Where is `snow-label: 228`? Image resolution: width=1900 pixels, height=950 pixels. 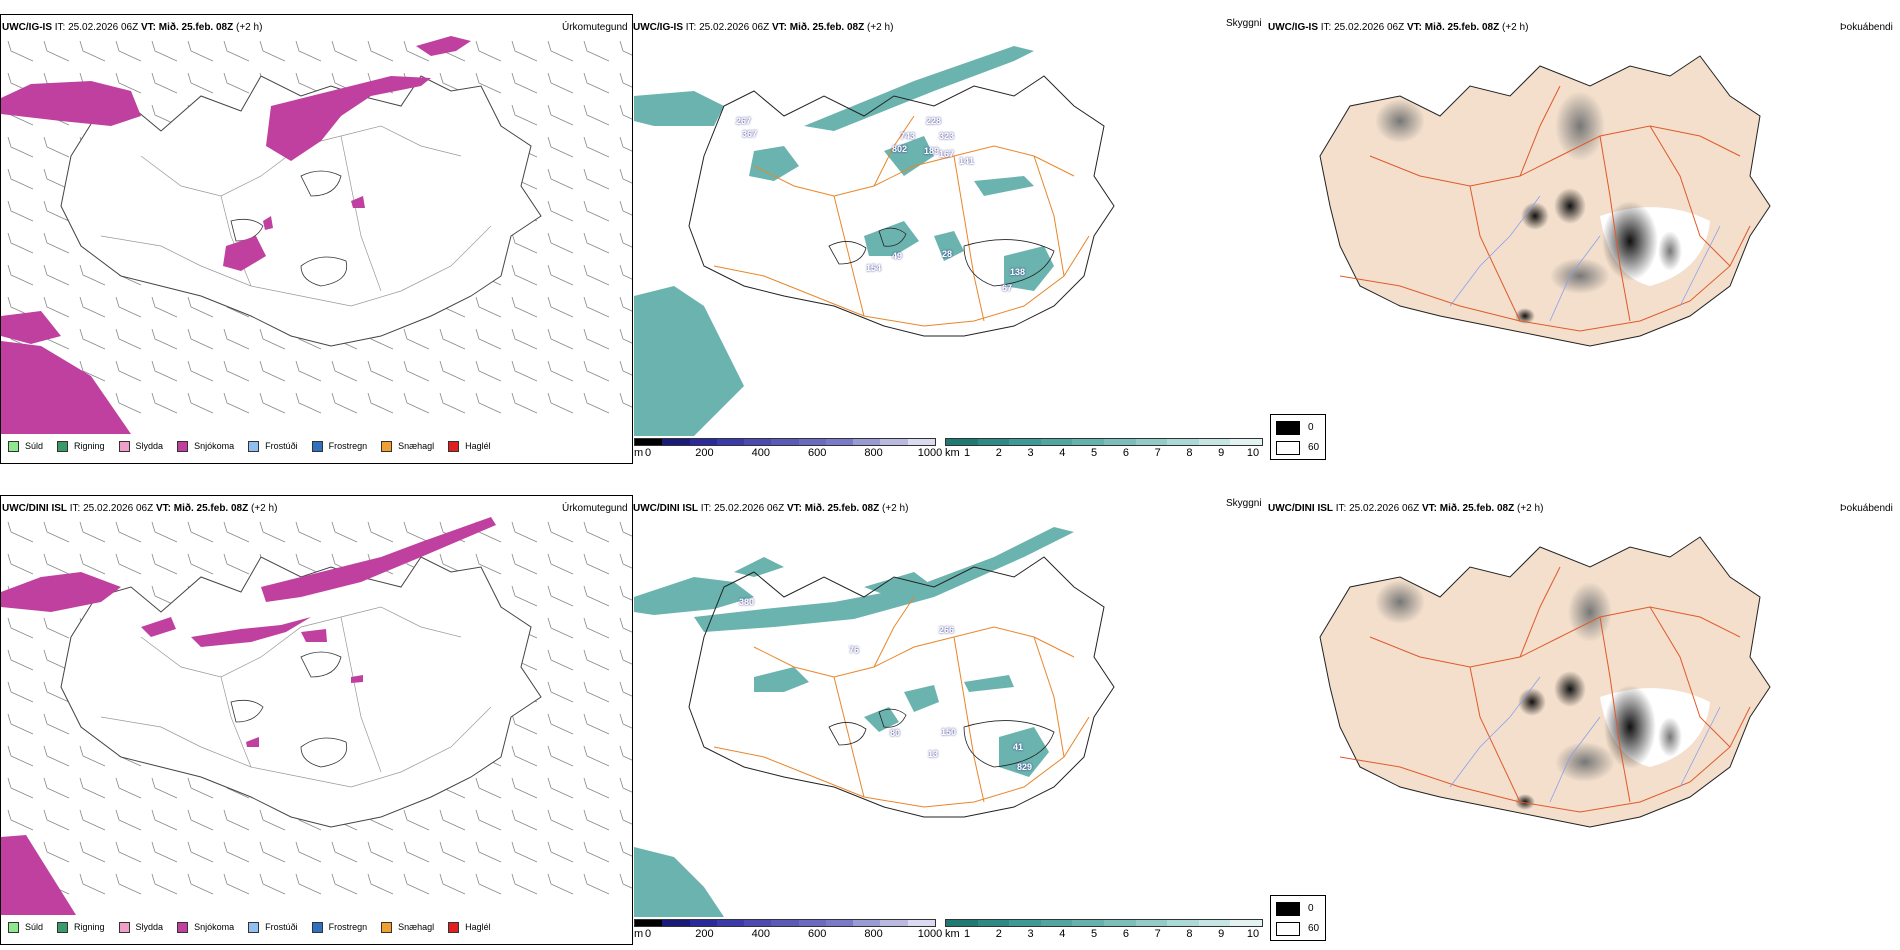
snow-label: 228 is located at coordinates (934, 121).